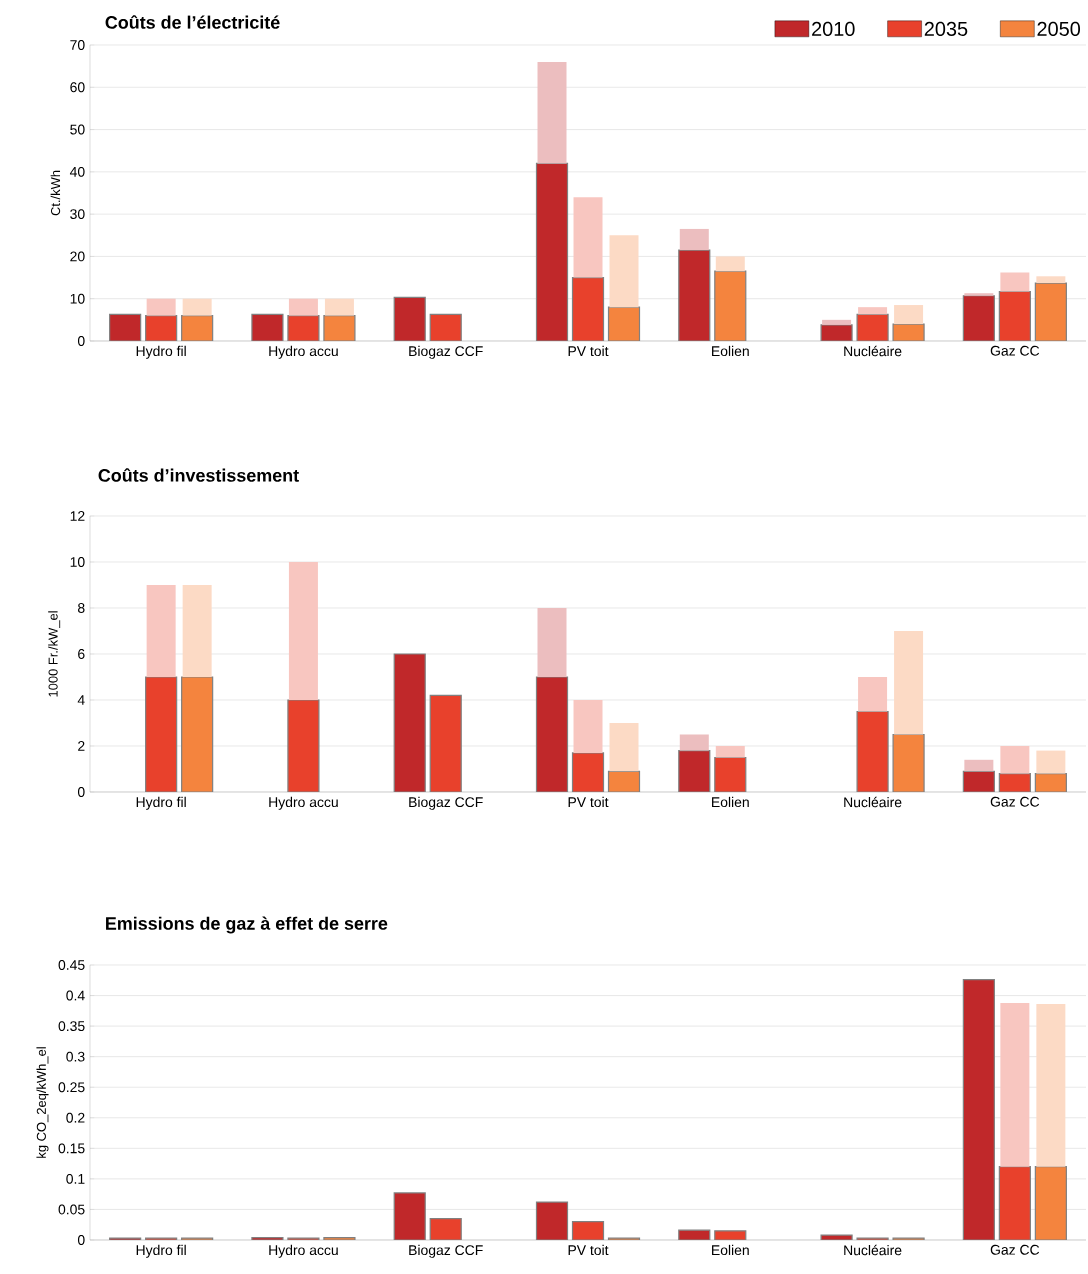  What do you see at coordinates (71, 965) in the screenshot?
I see `y-tick-label: 0.45` at bounding box center [71, 965].